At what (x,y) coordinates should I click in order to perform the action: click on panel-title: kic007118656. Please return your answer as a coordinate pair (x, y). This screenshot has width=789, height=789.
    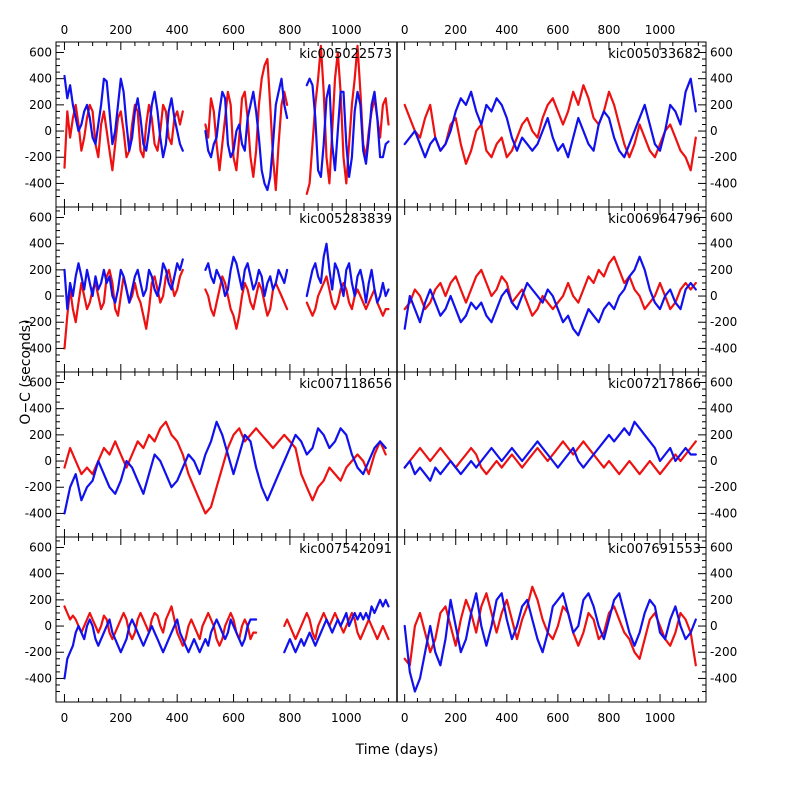
    Looking at the image, I should click on (345, 384).